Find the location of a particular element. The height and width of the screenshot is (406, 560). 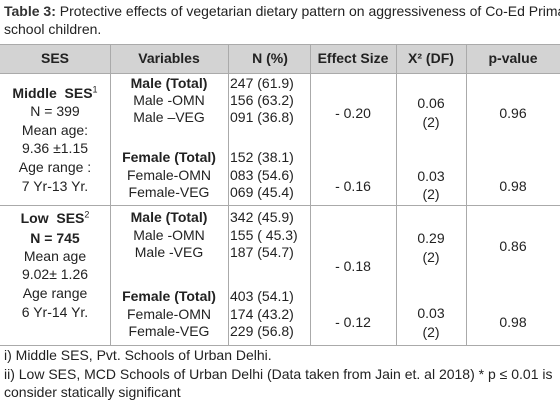

effect-size: - 0.18 is located at coordinates (353, 266).